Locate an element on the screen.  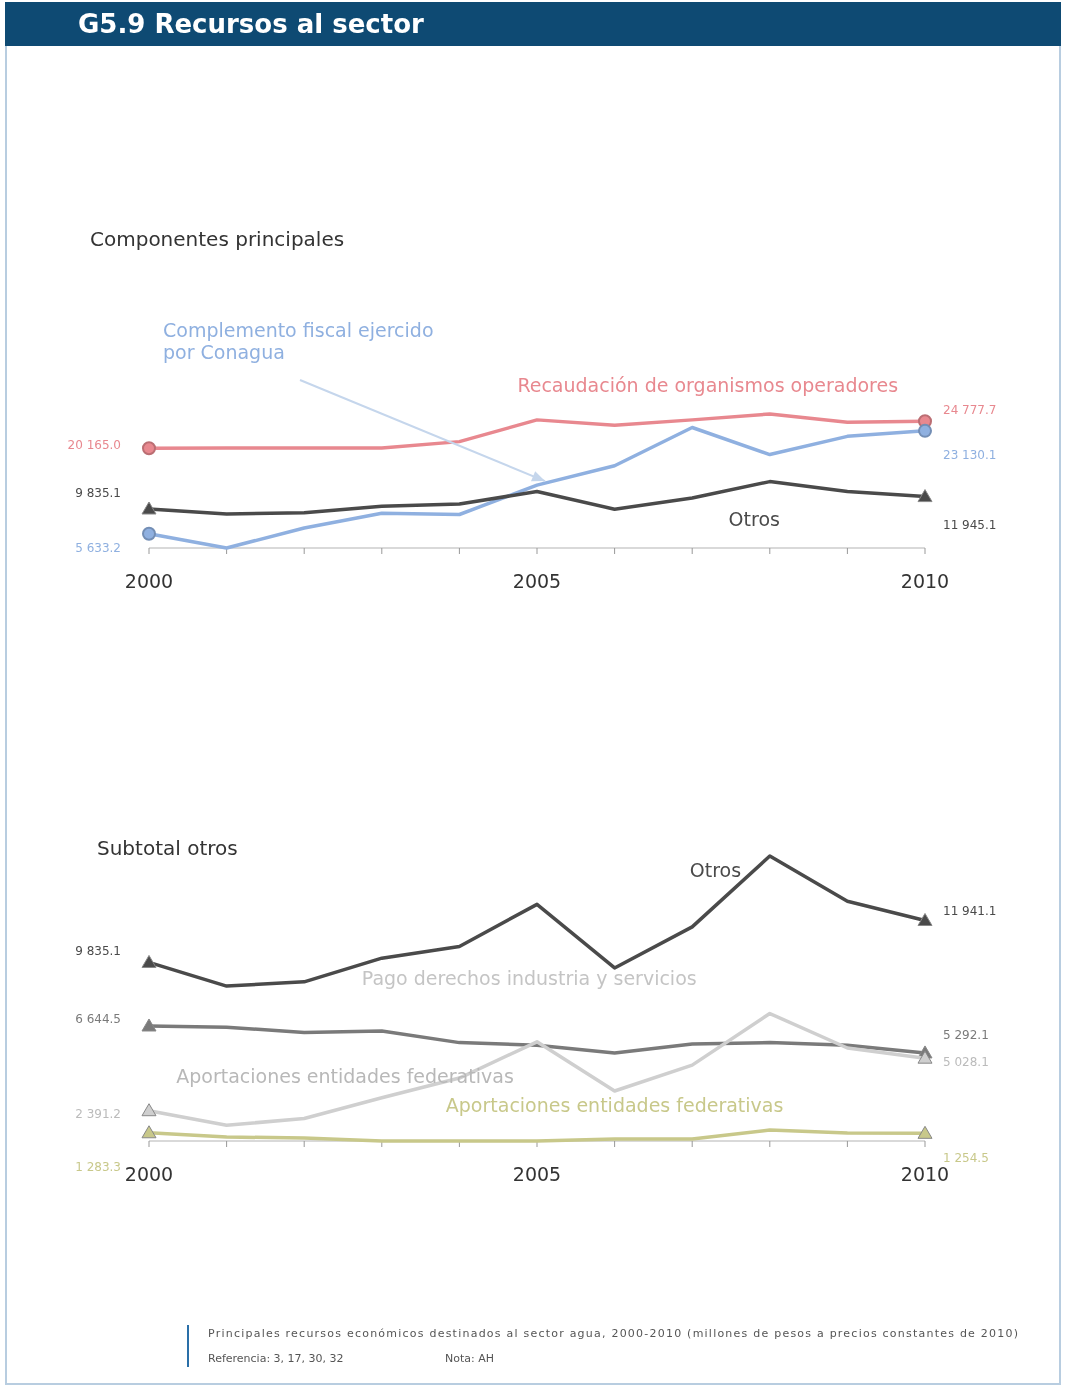
data-label: 5 292.1 is located at coordinates (966, 1034).